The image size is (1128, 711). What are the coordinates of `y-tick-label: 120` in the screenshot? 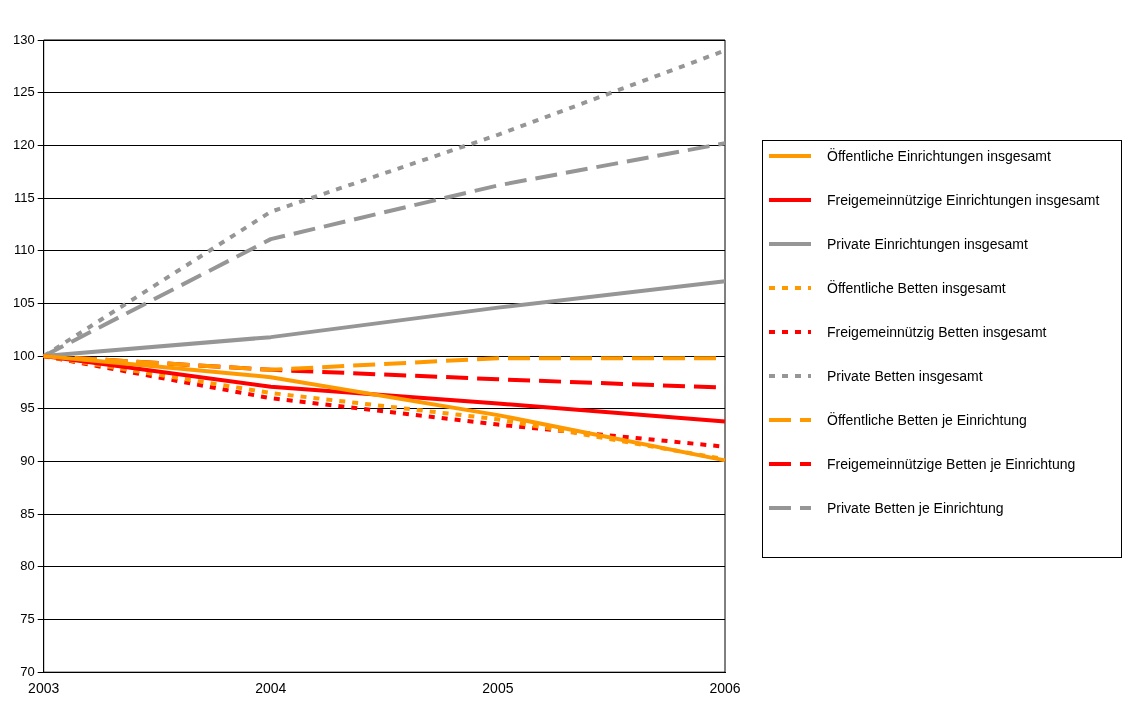 It's located at (23, 144).